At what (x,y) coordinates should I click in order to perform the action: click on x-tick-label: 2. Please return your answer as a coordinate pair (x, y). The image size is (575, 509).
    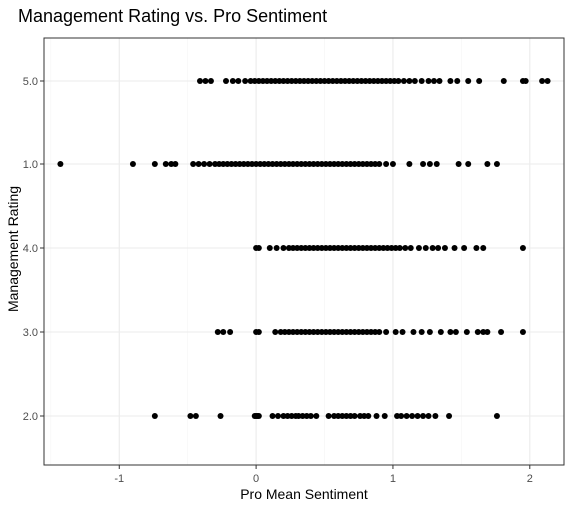
    Looking at the image, I should click on (530, 479).